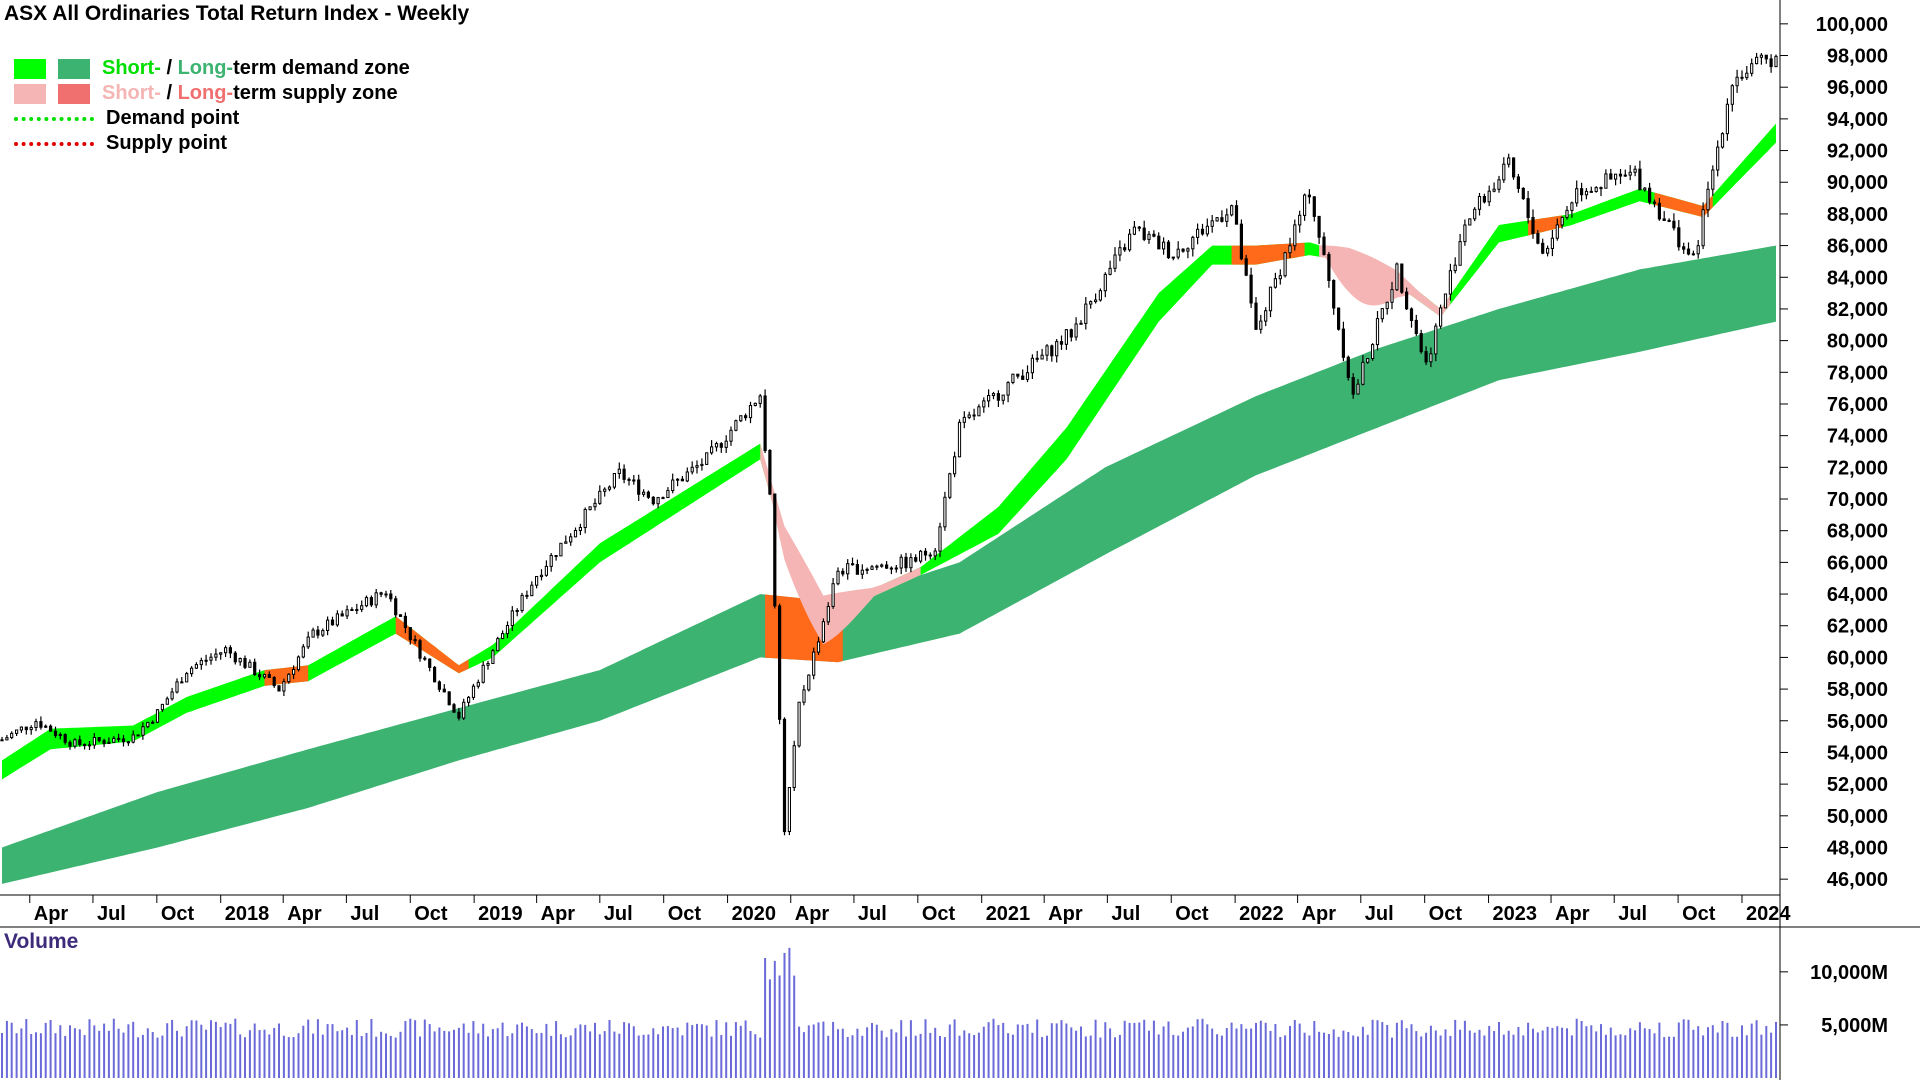 This screenshot has width=1920, height=1080. I want to click on time-tick-label: 2019, so click(500, 914).